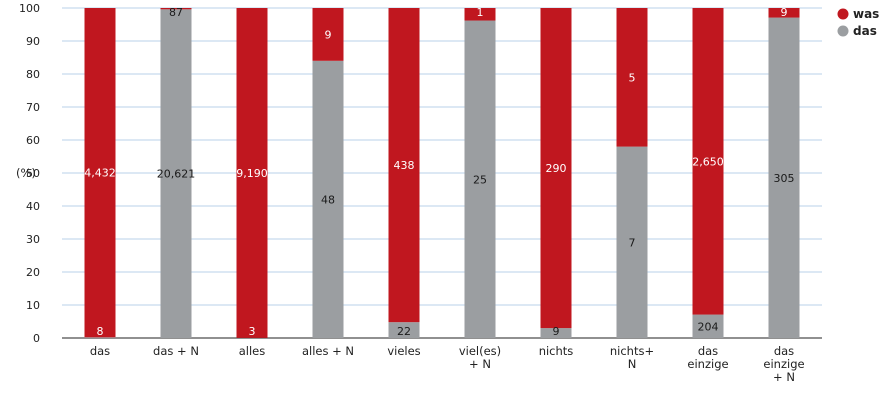 The width and height of the screenshot is (885, 393). Describe the element at coordinates (328, 34) in the screenshot. I see `label-was-3: 9` at that location.